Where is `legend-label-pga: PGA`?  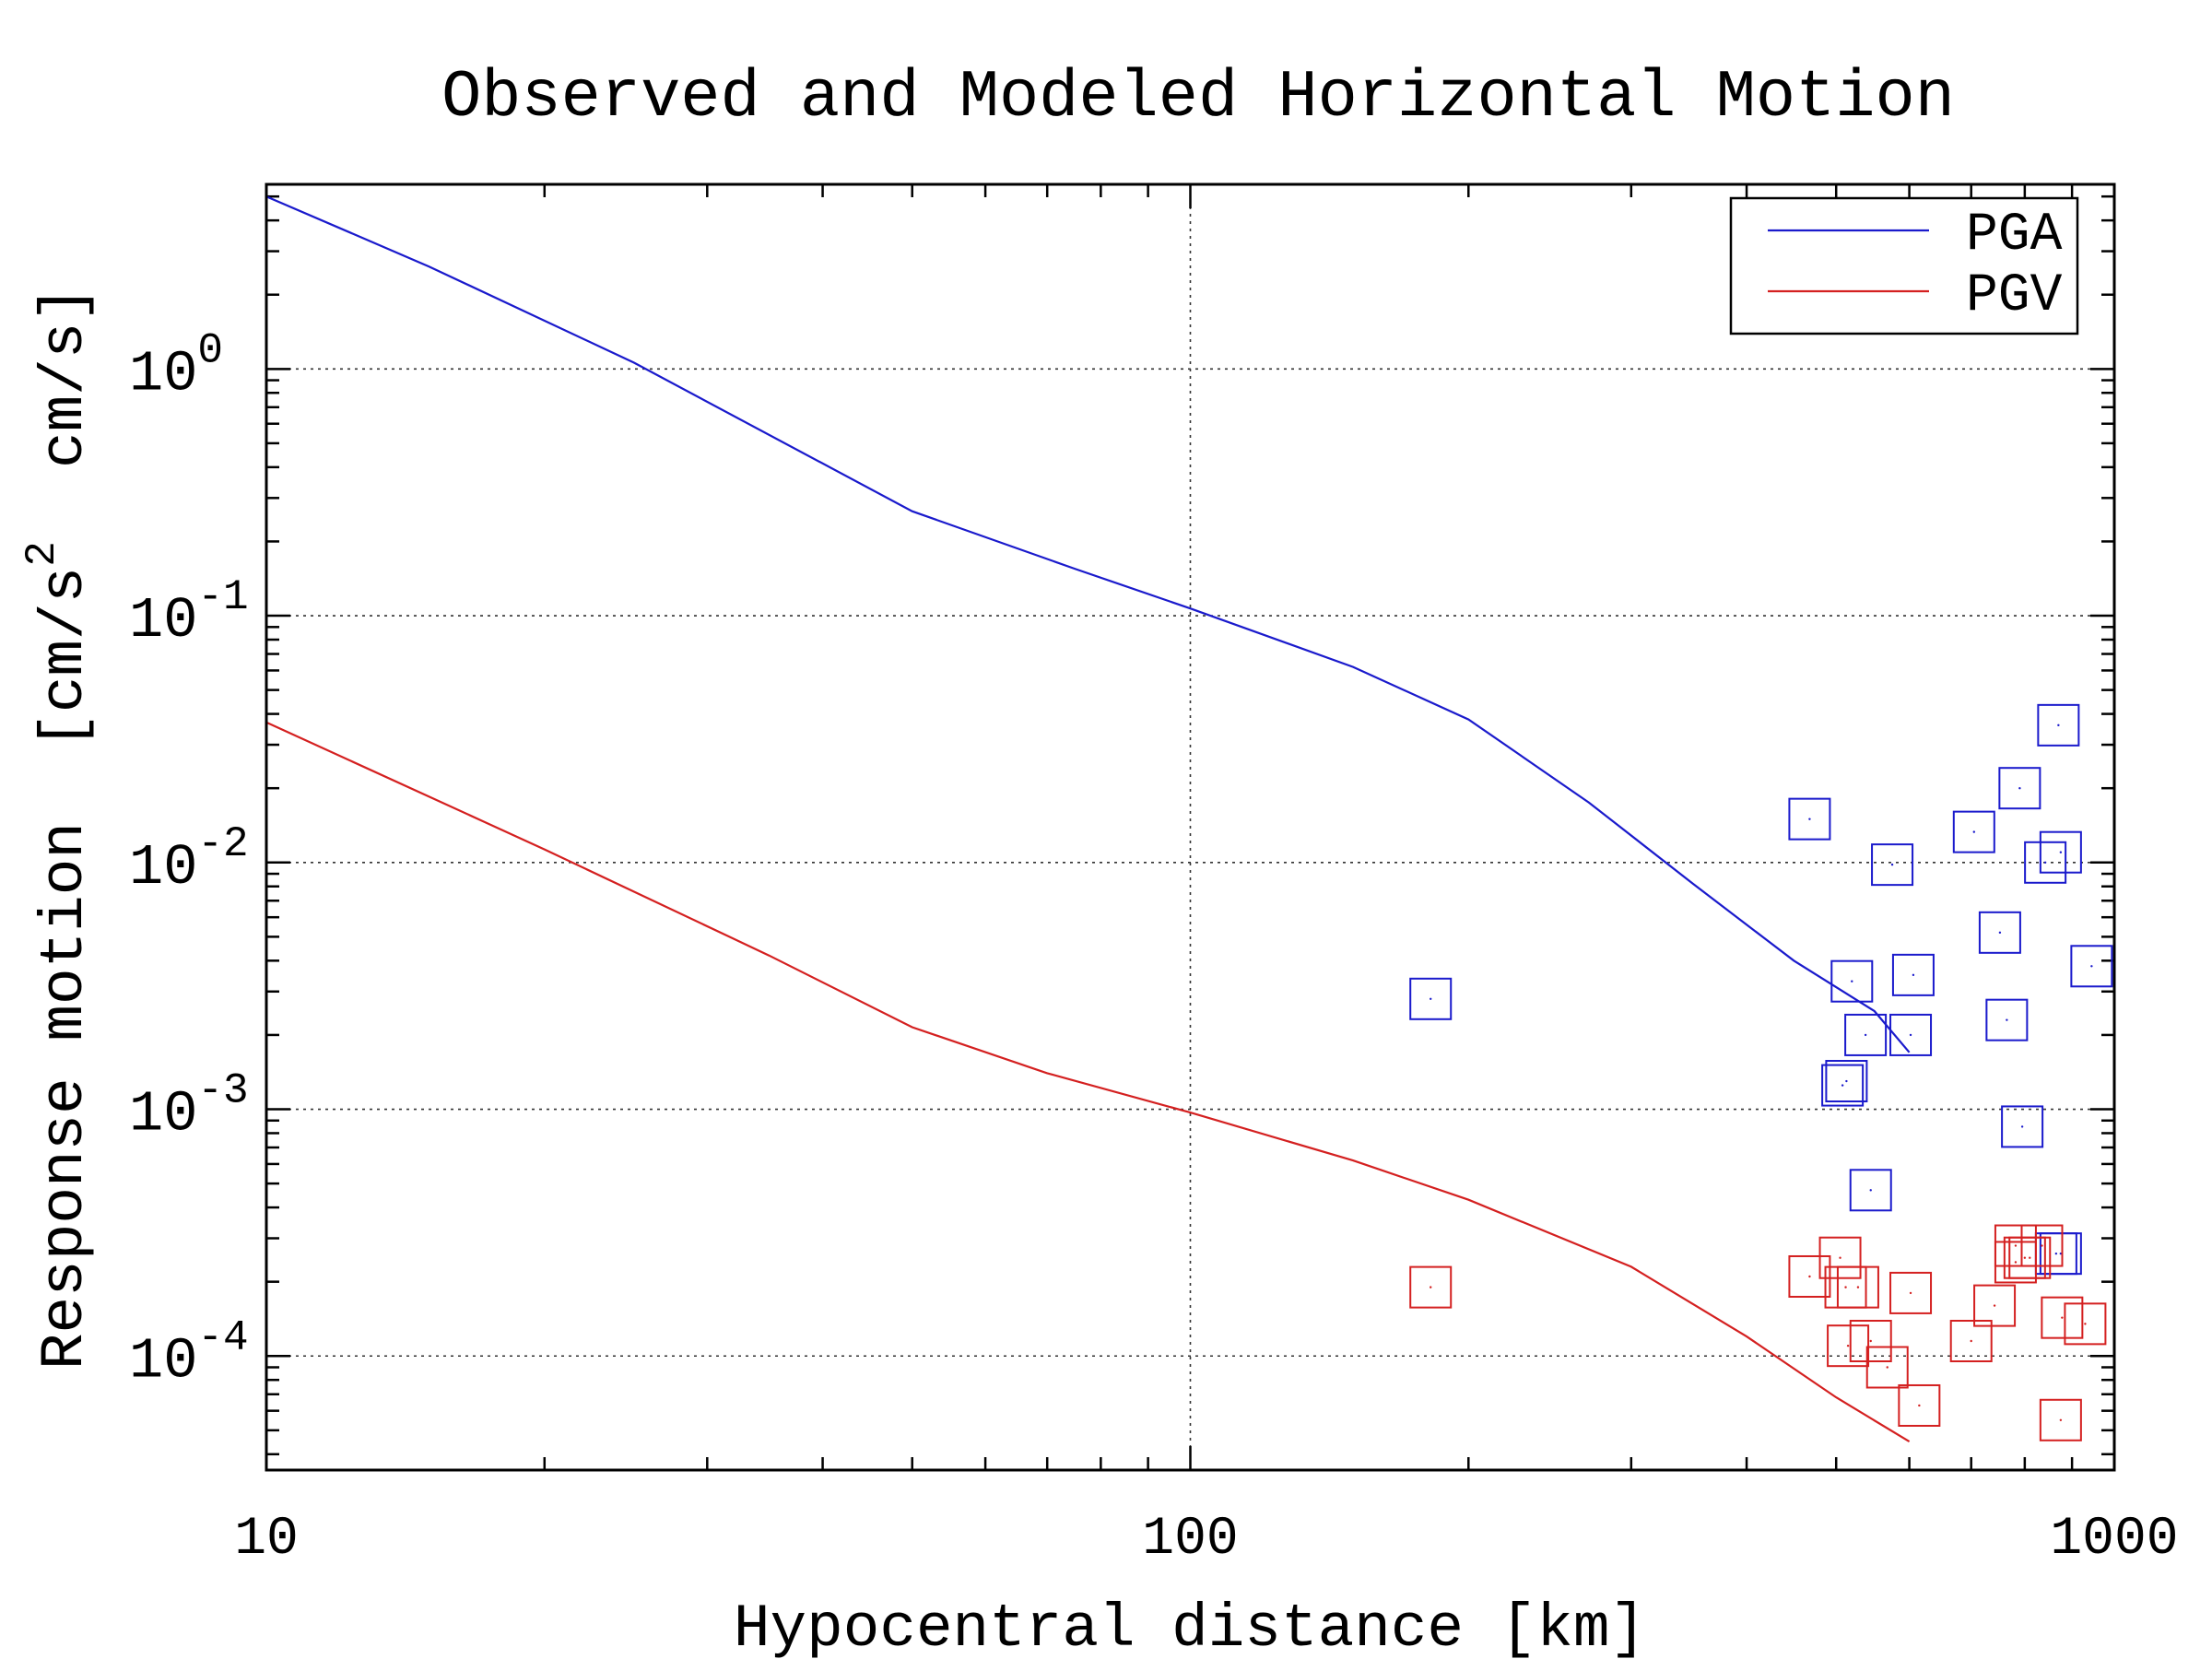
legend-label-pga: PGA is located at coordinates (2014, 235).